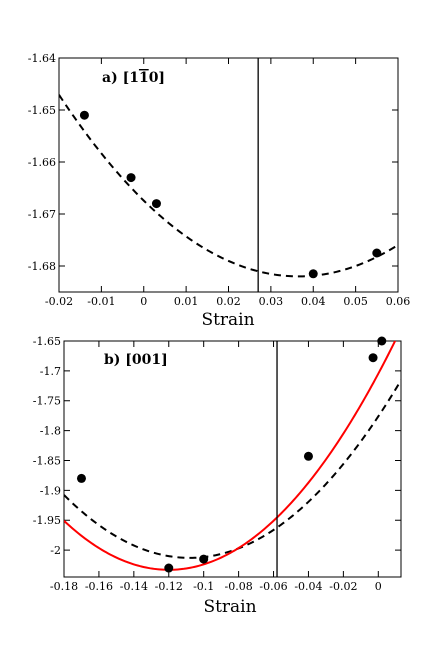 This screenshot has height=661, width=436. I want to click on y-tick-label: -1.7, so click(50, 371).